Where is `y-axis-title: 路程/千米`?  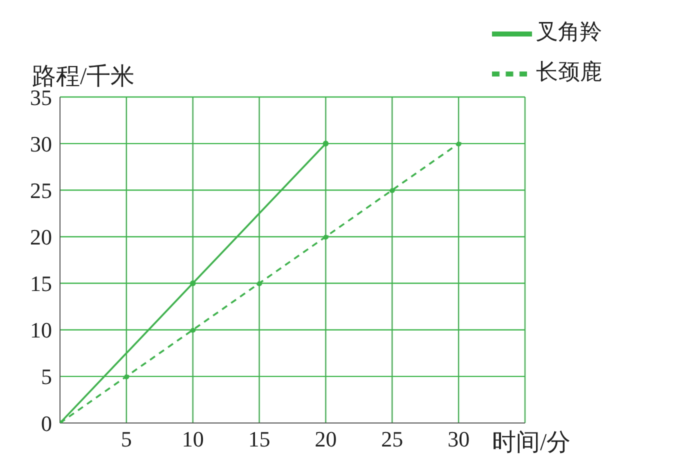
y-axis-title: 路程/千米 is located at coordinates (83, 76).